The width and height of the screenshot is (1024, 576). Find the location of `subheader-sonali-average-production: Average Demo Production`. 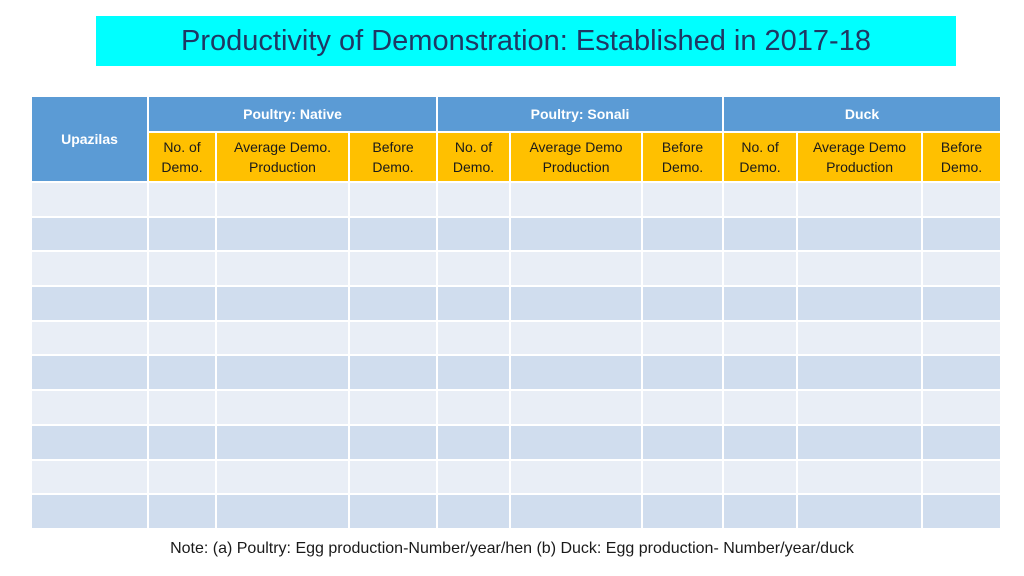

subheader-sonali-average-production: Average Demo Production is located at coordinates (576, 157).